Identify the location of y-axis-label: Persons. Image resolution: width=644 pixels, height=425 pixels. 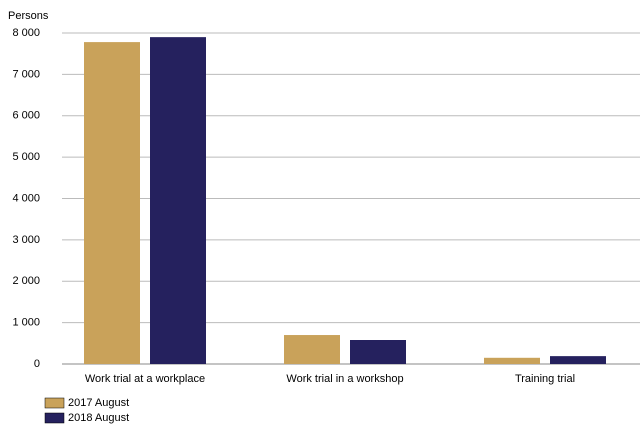
(28, 16).